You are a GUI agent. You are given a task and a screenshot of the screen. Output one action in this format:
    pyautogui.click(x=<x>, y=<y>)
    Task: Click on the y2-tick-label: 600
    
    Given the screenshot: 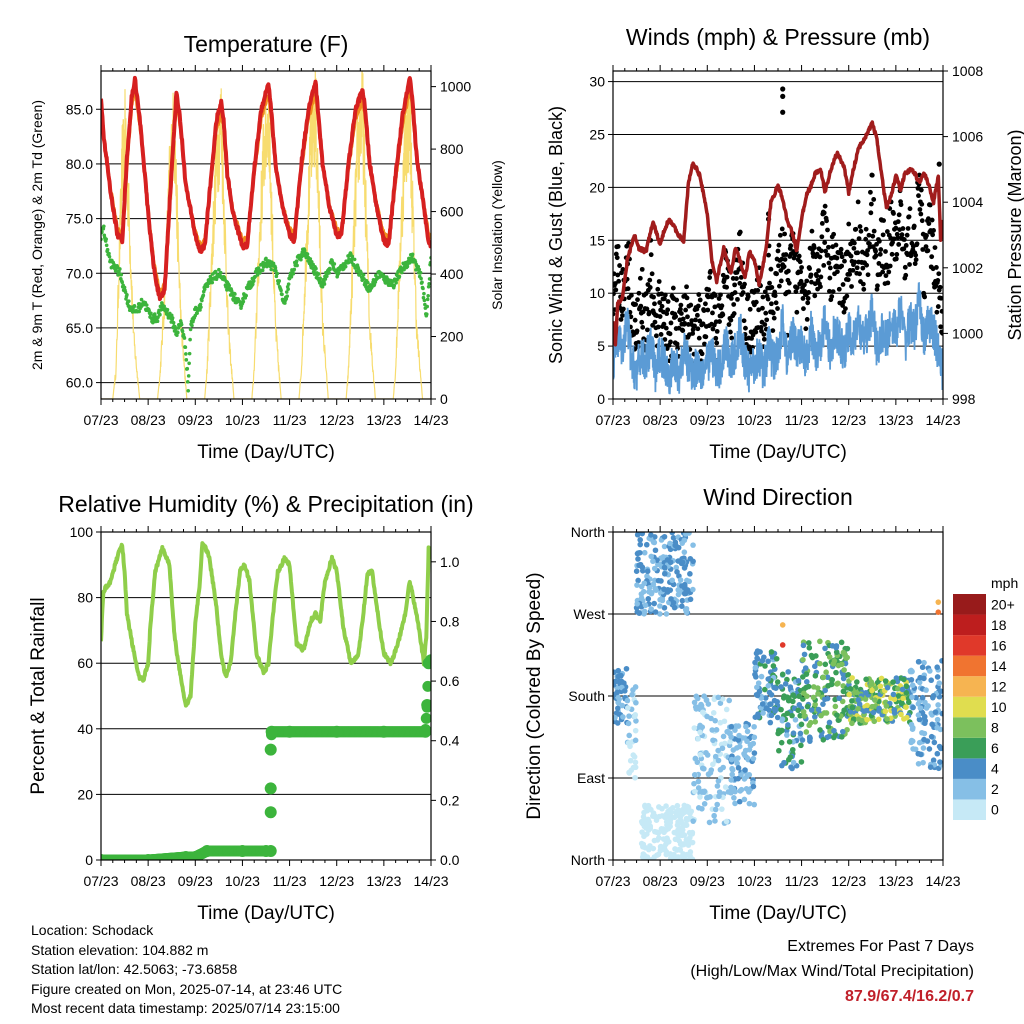 What is the action you would take?
    pyautogui.click(x=452, y=212)
    